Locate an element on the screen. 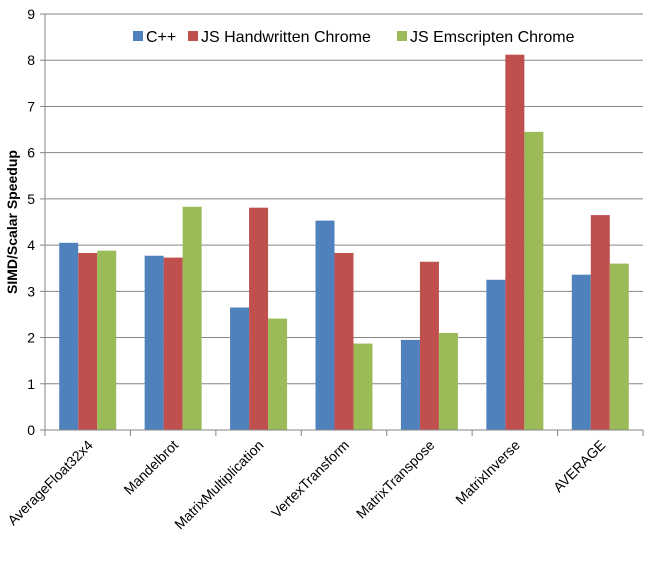 The width and height of the screenshot is (649, 561). bar-js-emscripten-chrome-matrixinverse is located at coordinates (534, 280).